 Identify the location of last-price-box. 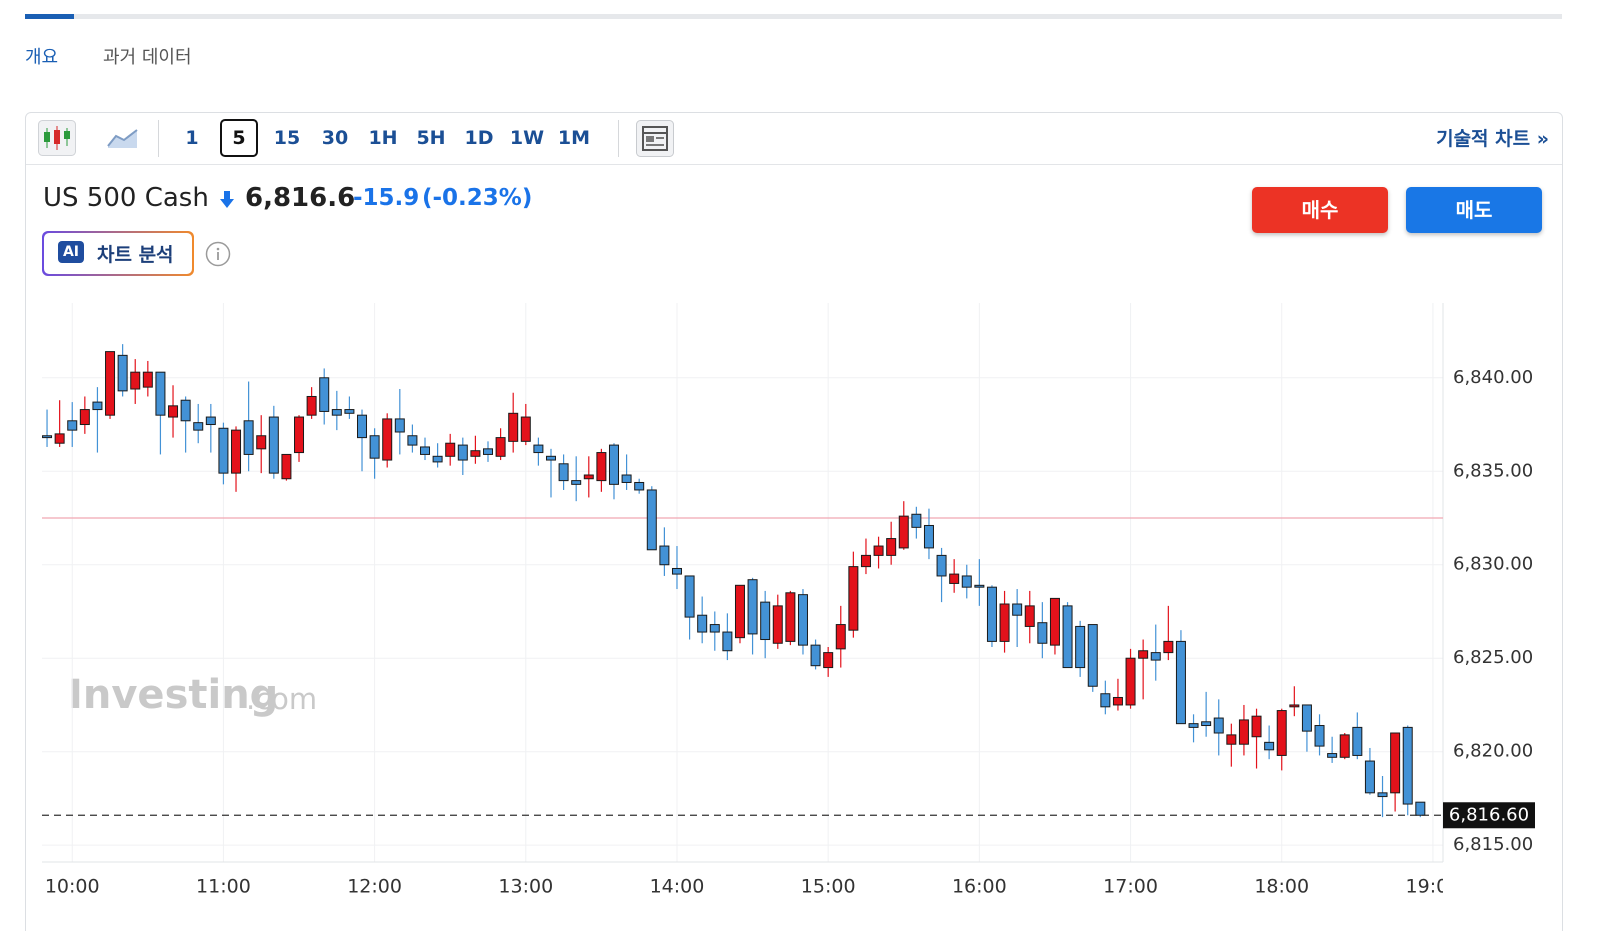
(1489, 815).